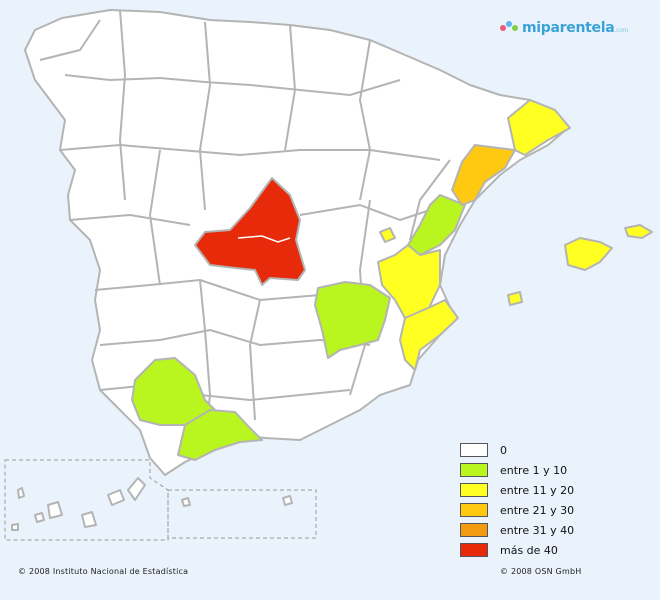  Describe the element at coordinates (503, 450) in the screenshot. I see `legend-label: 0` at that location.